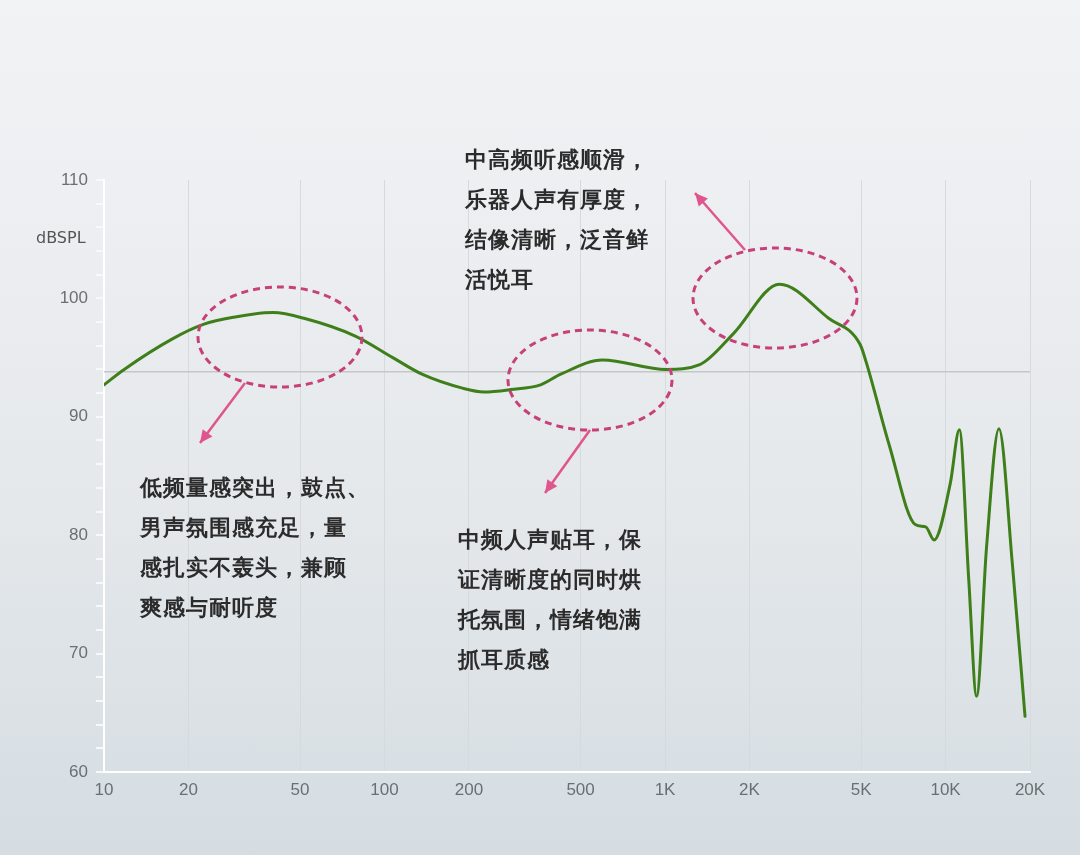  I want to click on x-tick-label: 1K, so click(665, 789).